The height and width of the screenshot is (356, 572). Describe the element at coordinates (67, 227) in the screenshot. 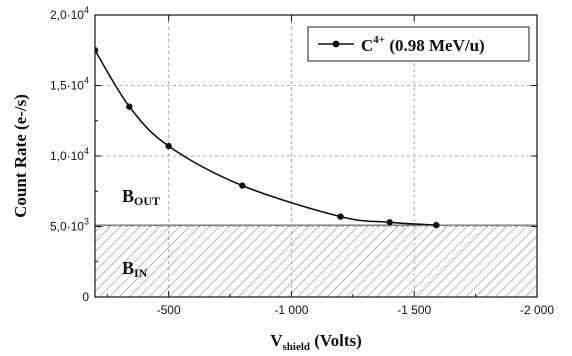

I see `y-tick-mantissa: 5,0·10` at that location.